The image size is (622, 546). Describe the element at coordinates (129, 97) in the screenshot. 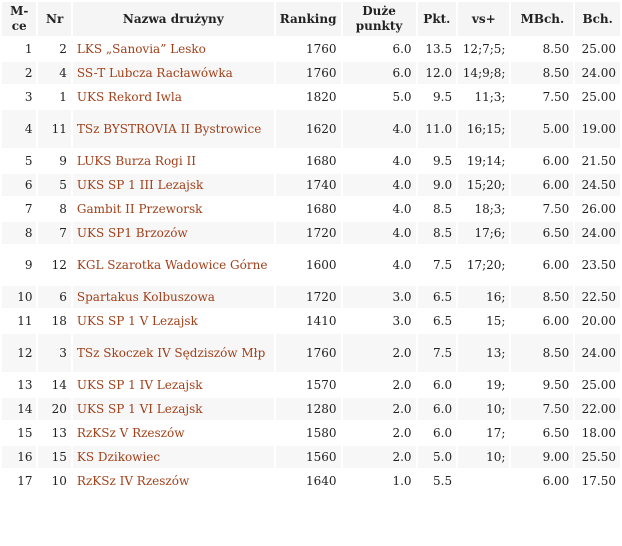

I see `team-link: UKS Rekord Iwla` at that location.